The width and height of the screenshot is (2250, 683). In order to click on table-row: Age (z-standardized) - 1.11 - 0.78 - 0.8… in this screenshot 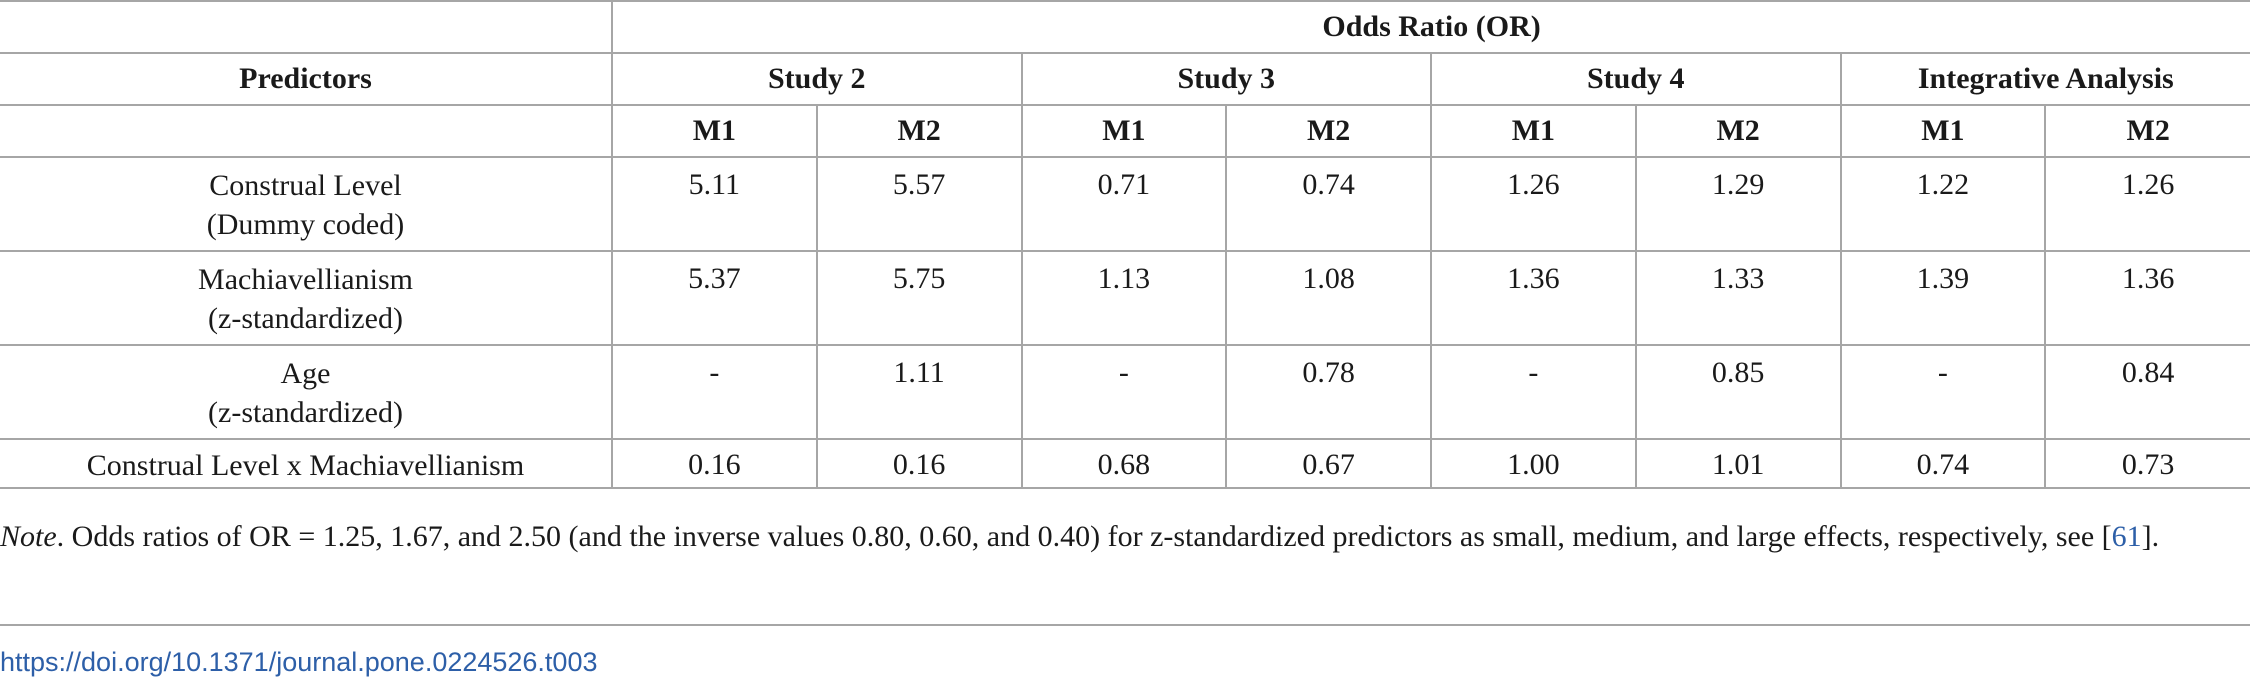, I will do `click(1125, 392)`.